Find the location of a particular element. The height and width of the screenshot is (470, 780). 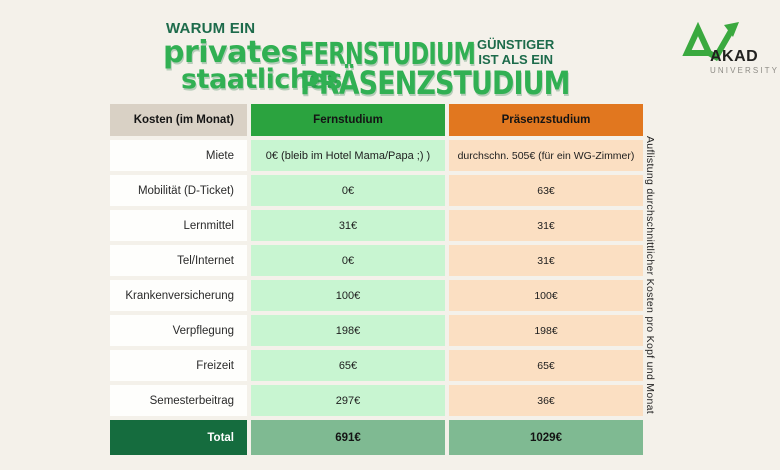

col-header-fernstudium: Fernstudium is located at coordinates (348, 120).